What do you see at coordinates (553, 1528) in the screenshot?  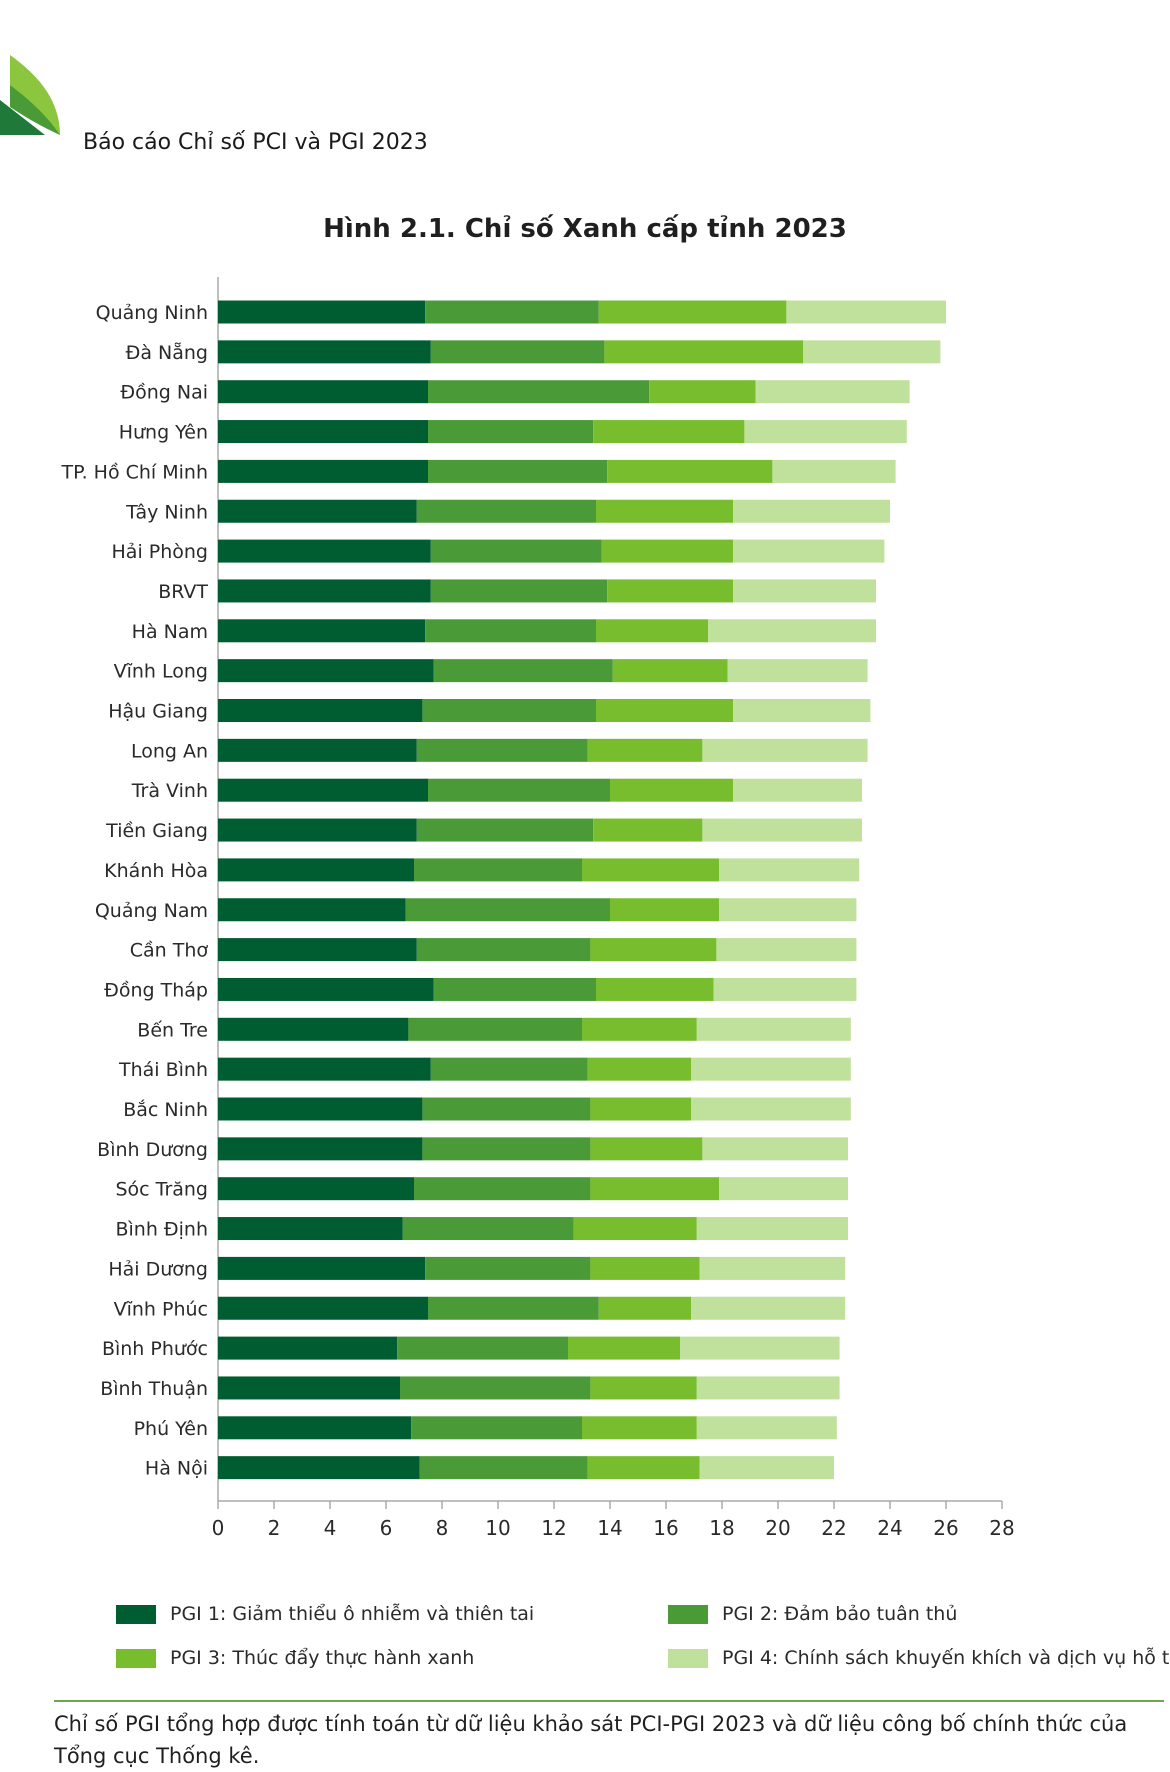 I see `x-tick-label: 12` at bounding box center [553, 1528].